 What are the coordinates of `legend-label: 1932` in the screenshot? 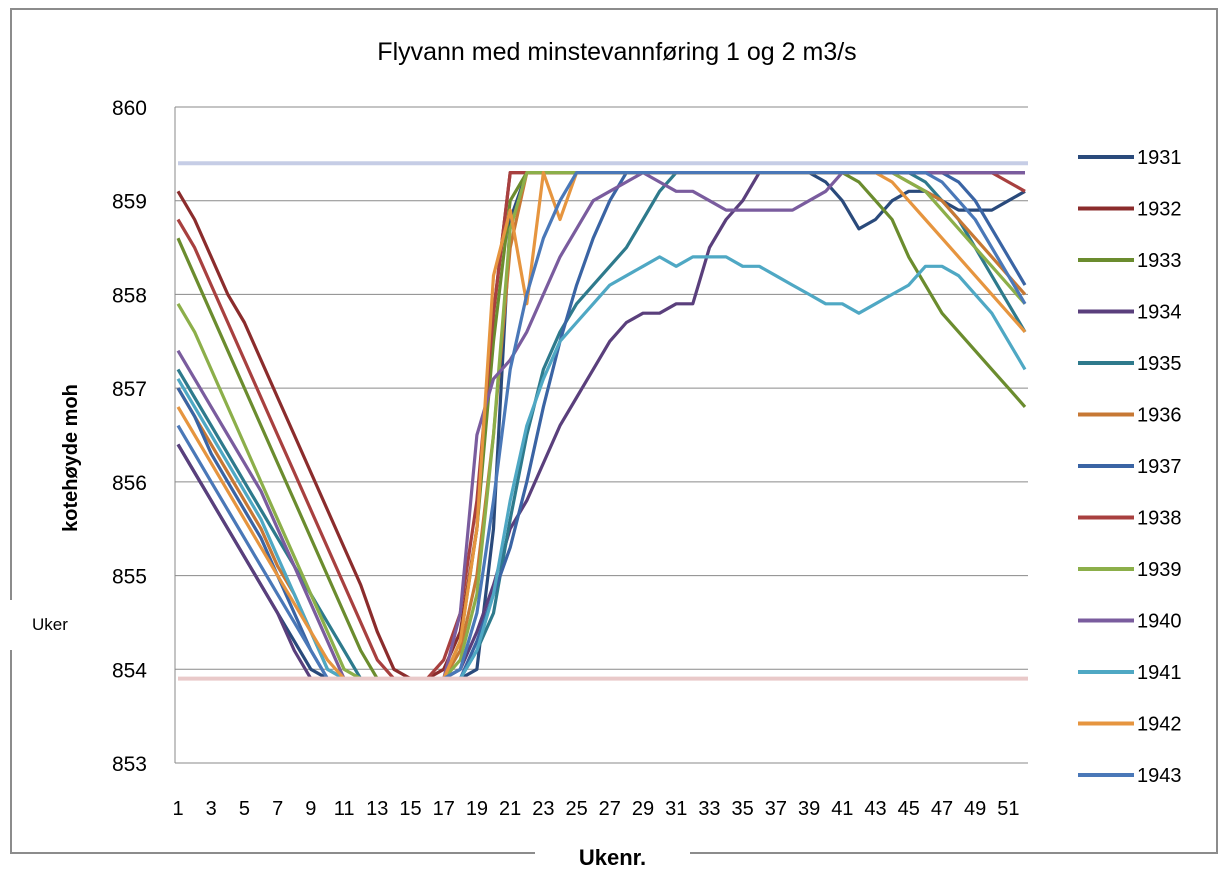 It's located at (1159, 210).